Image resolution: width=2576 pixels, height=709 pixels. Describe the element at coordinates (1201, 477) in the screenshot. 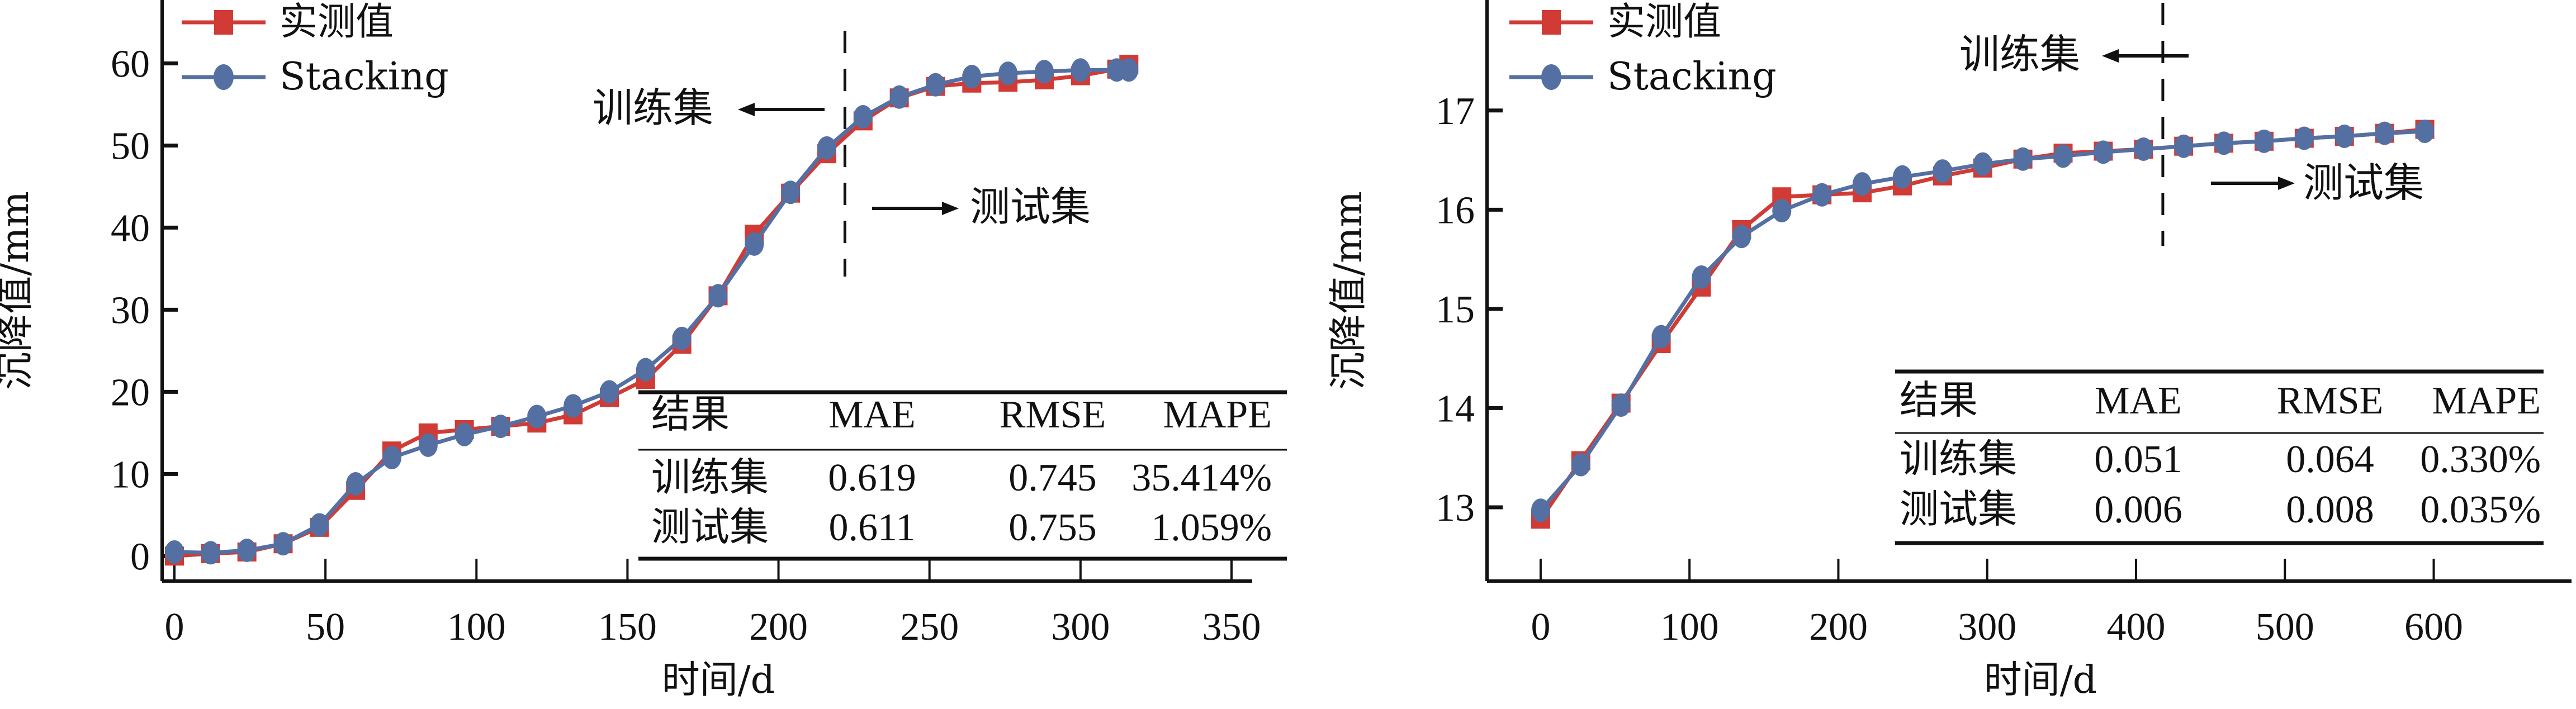

I see `table-cell: 35.414%` at that location.